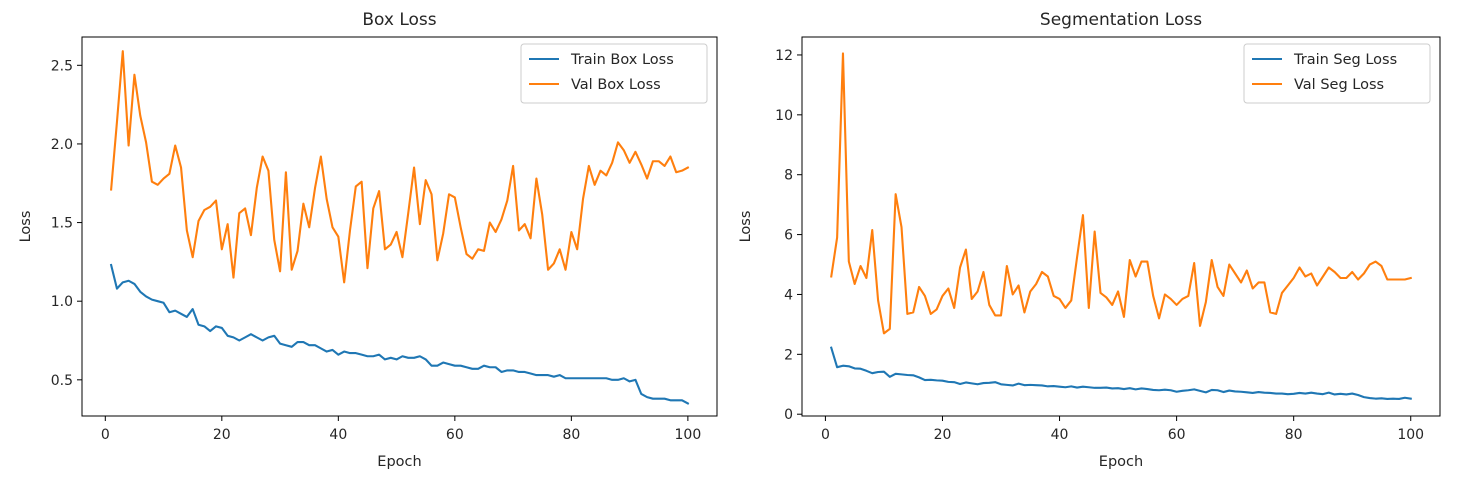 The image size is (1462, 477). What do you see at coordinates (1120, 373) in the screenshot?
I see `train-seg-loss-line` at bounding box center [1120, 373].